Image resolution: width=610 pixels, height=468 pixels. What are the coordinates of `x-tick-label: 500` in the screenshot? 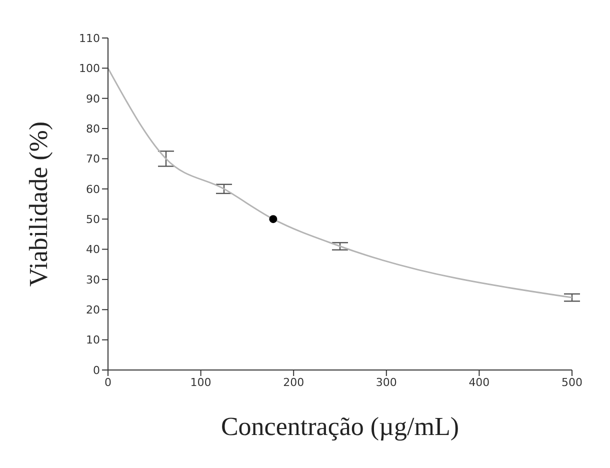 It's located at (572, 382).